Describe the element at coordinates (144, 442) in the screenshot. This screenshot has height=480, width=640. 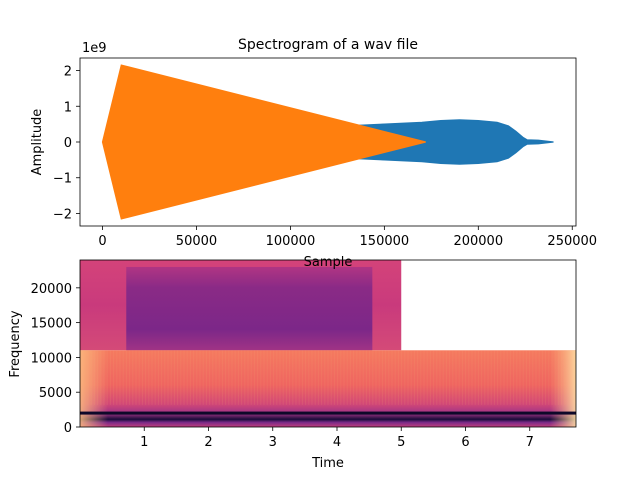
I see `bottom-x-tick-label: 1` at that location.